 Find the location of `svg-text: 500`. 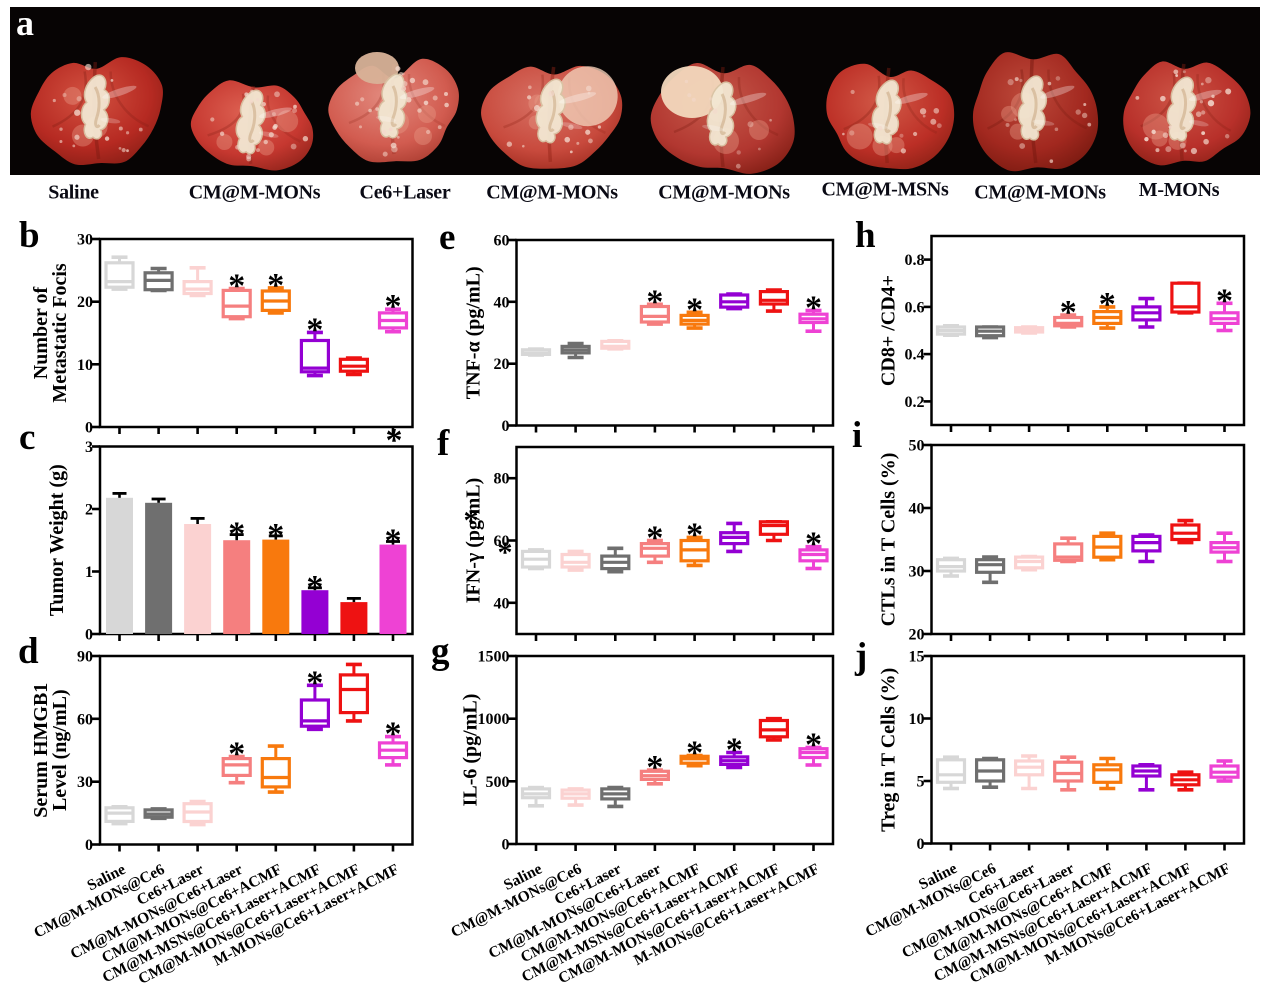

svg-text: 500 is located at coordinates (498, 782).